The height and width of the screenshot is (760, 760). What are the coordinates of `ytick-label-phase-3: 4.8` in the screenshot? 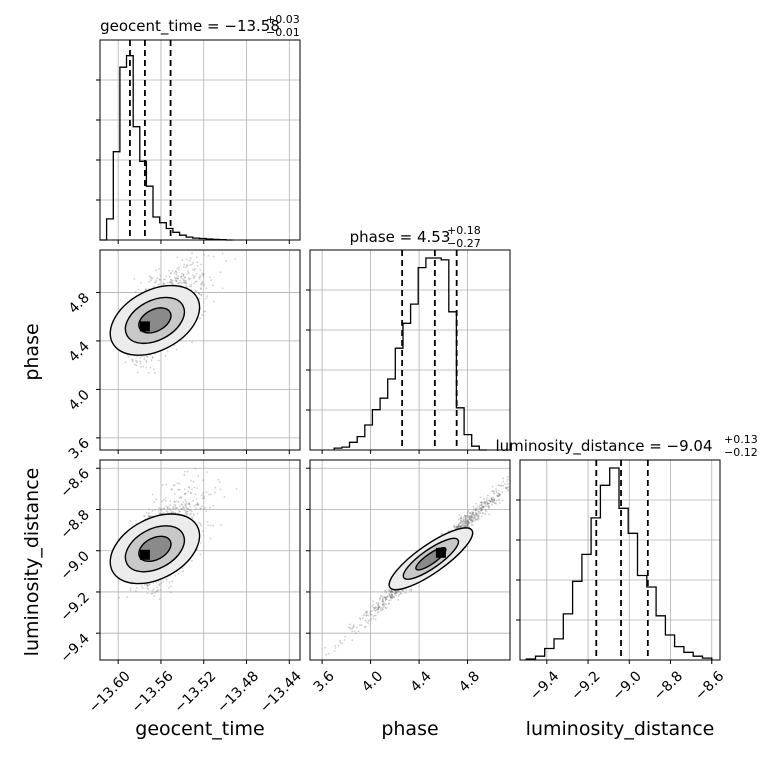 It's located at (79, 303).